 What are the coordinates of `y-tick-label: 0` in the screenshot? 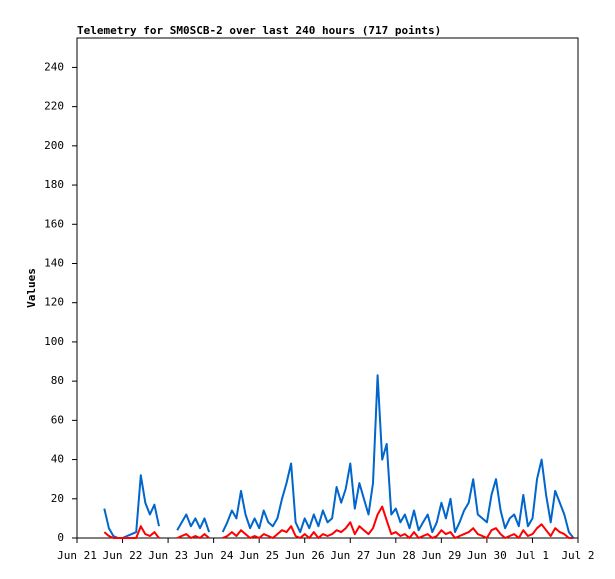 It's located at (60, 537).